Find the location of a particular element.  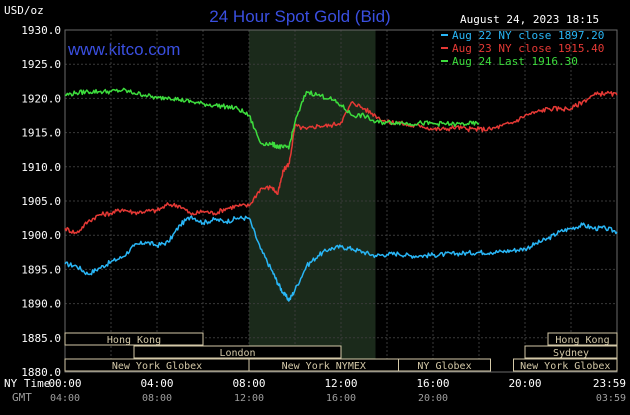

legend-entry: Aug 23 NY close 1915.40 is located at coordinates (528, 48).